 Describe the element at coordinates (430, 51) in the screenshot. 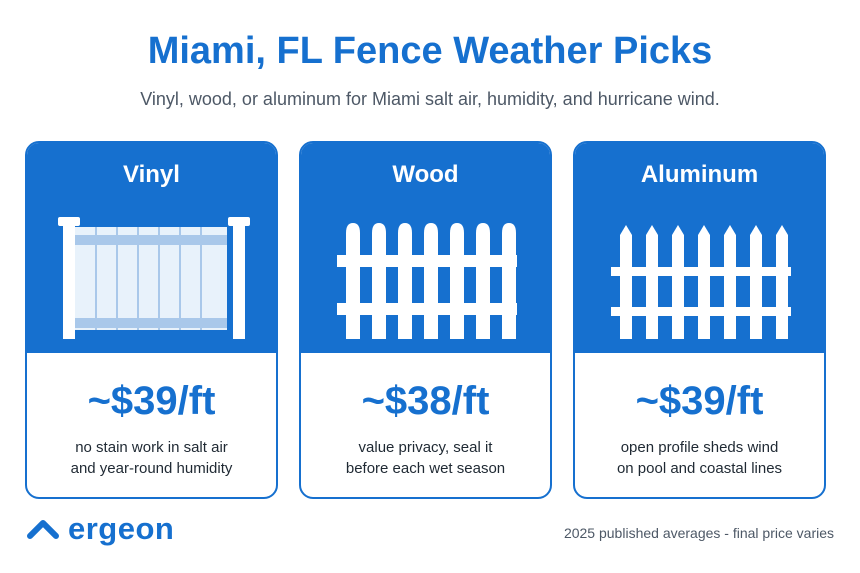

I see `page-title: Miami, FL Fence Weather Picks` at that location.